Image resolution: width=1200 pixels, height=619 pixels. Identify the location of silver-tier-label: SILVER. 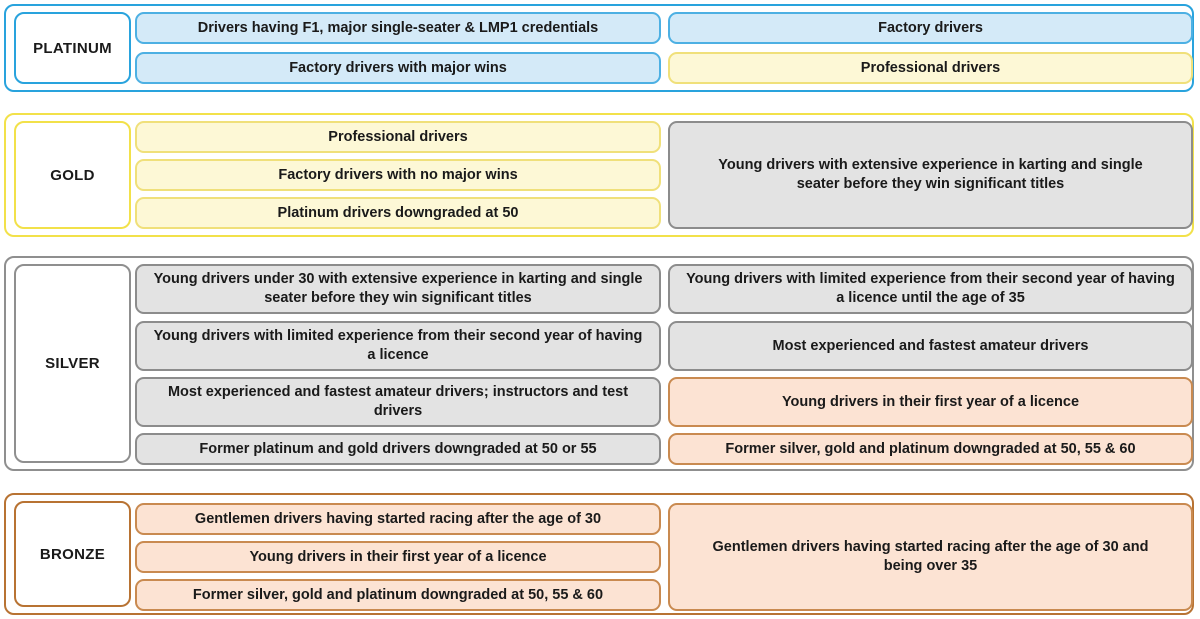
(72, 363).